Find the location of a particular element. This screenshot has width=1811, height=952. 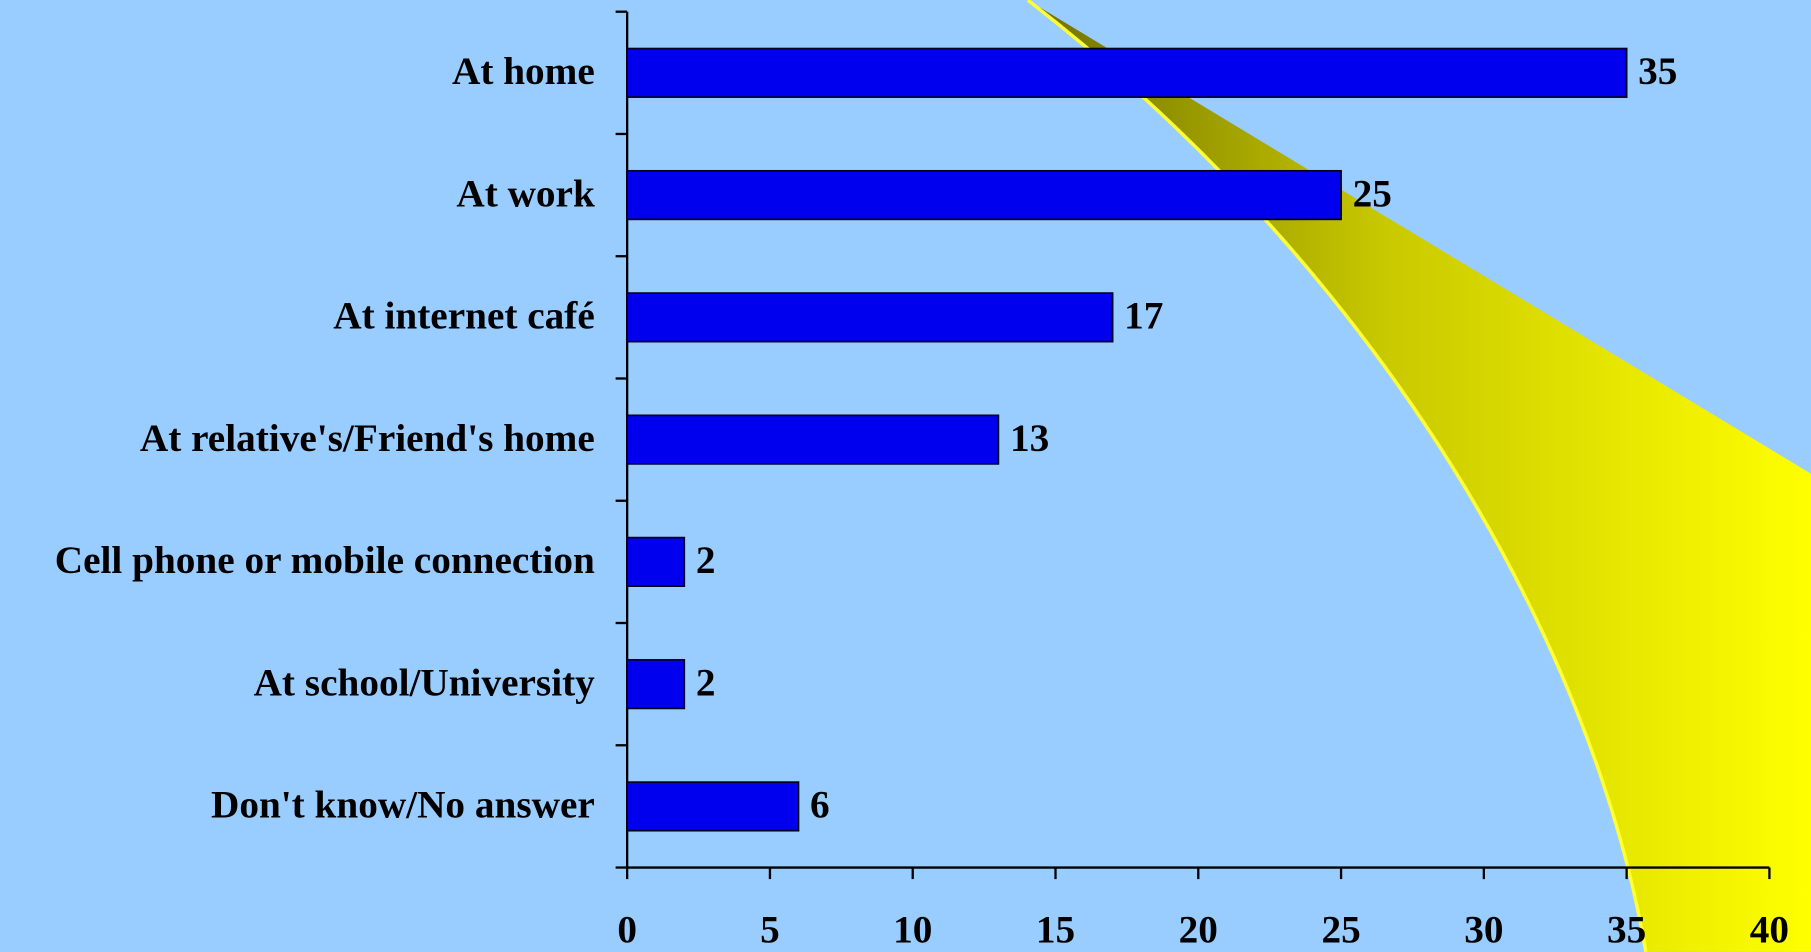

value-label: 6 is located at coordinates (820, 805).